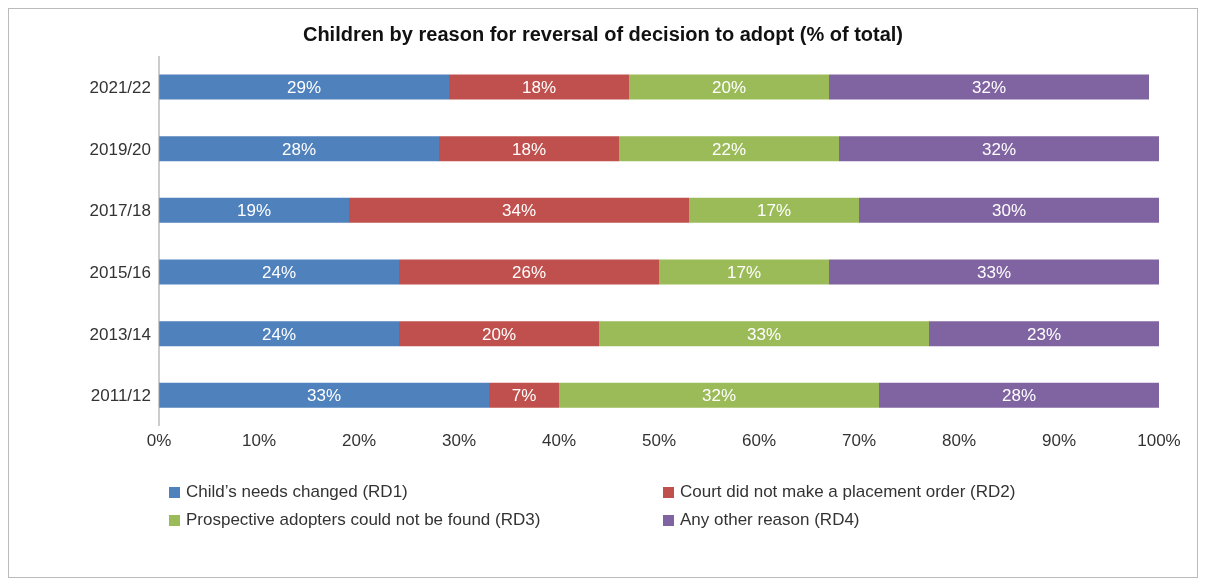 This screenshot has width=1206, height=586. I want to click on x-tick-label: 20%, so click(359, 441).